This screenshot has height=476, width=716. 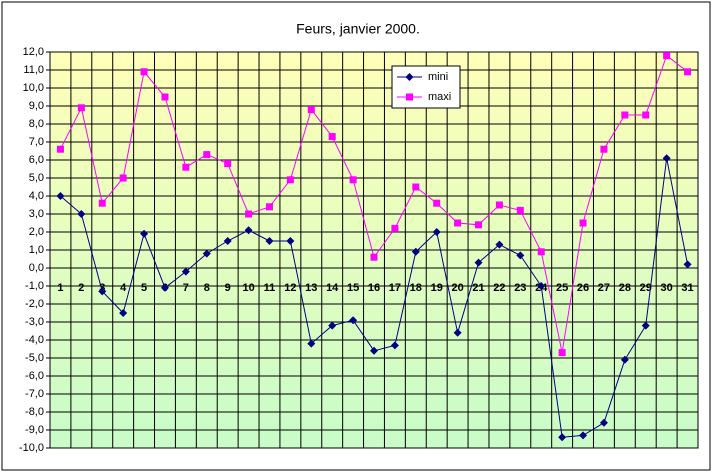 What do you see at coordinates (228, 288) in the screenshot?
I see `x-tick-label: 9` at bounding box center [228, 288].